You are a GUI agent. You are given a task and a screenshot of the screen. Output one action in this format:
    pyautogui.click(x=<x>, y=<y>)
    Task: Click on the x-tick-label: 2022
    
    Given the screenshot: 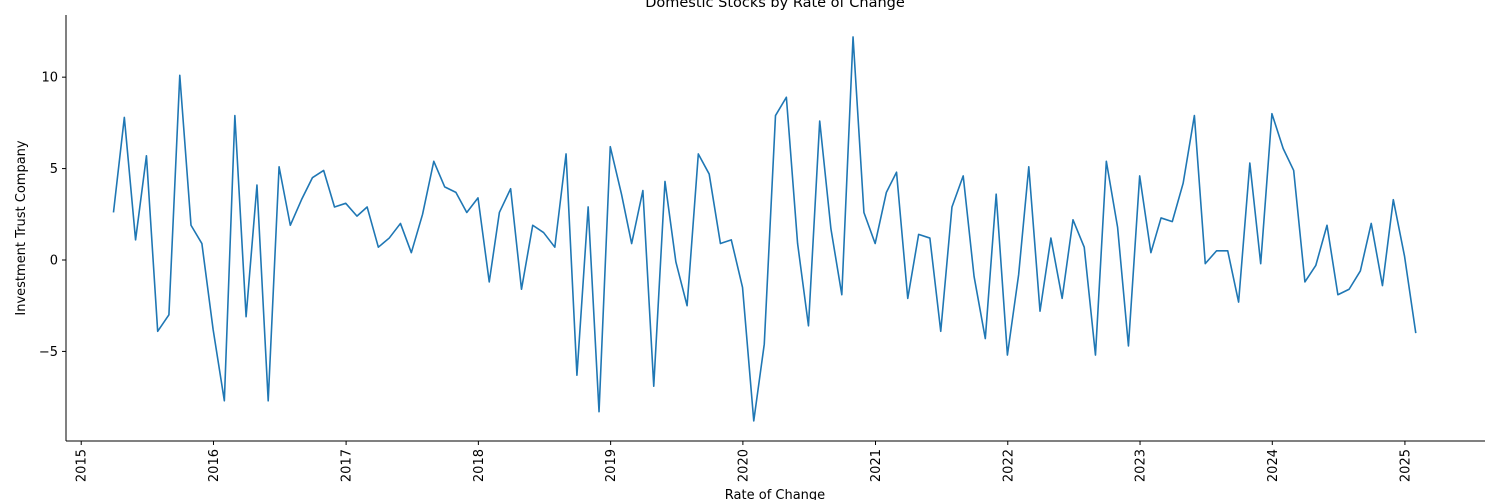 What is the action you would take?
    pyautogui.click(x=1008, y=465)
    